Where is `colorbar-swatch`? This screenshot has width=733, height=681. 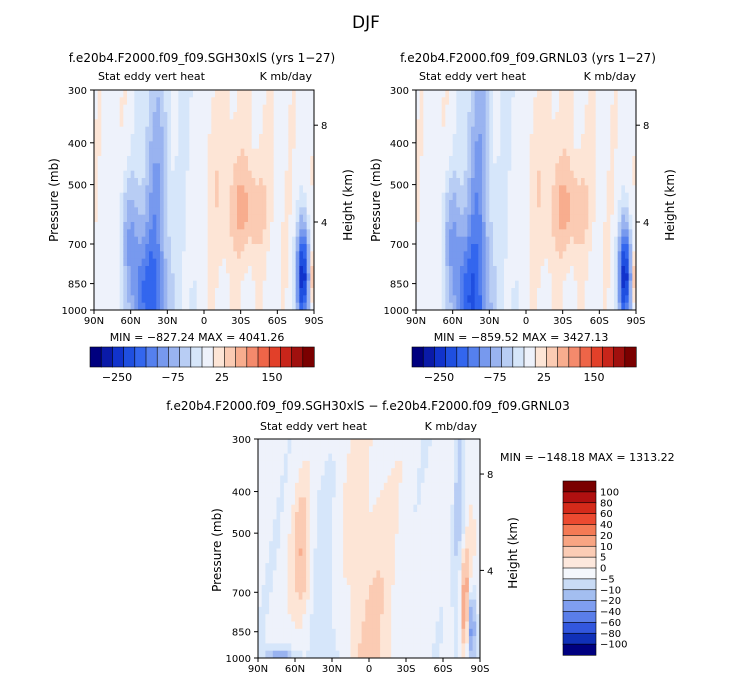 colorbar-swatch is located at coordinates (207, 357).